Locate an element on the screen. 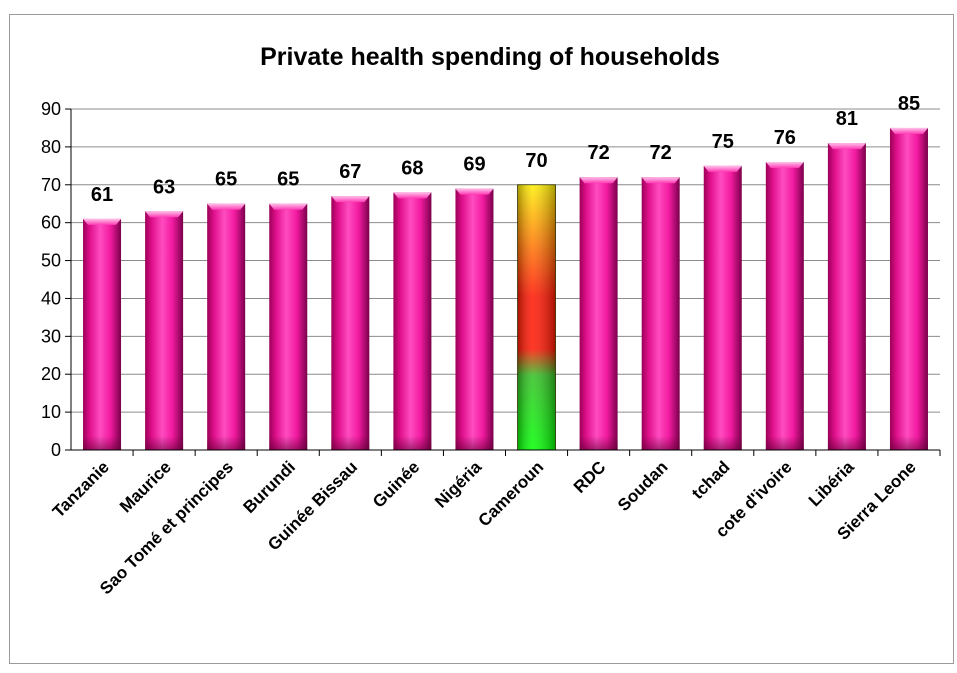 The width and height of the screenshot is (957, 673). x-tick-label: Guinée is located at coordinates (396, 484).